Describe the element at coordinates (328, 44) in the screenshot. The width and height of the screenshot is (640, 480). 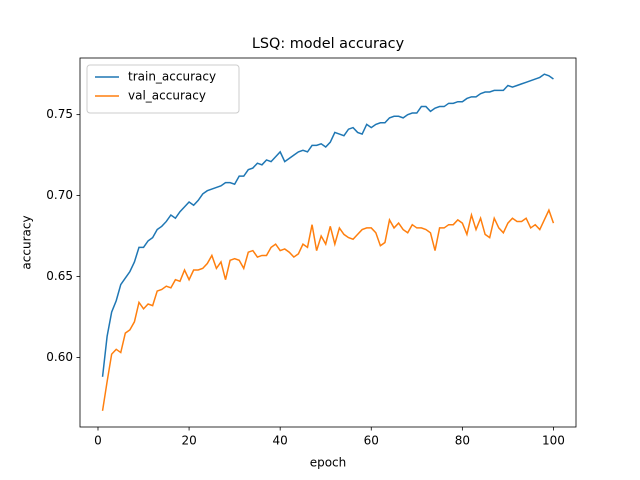
I see `chart-title: LSQ: model accuracy` at that location.